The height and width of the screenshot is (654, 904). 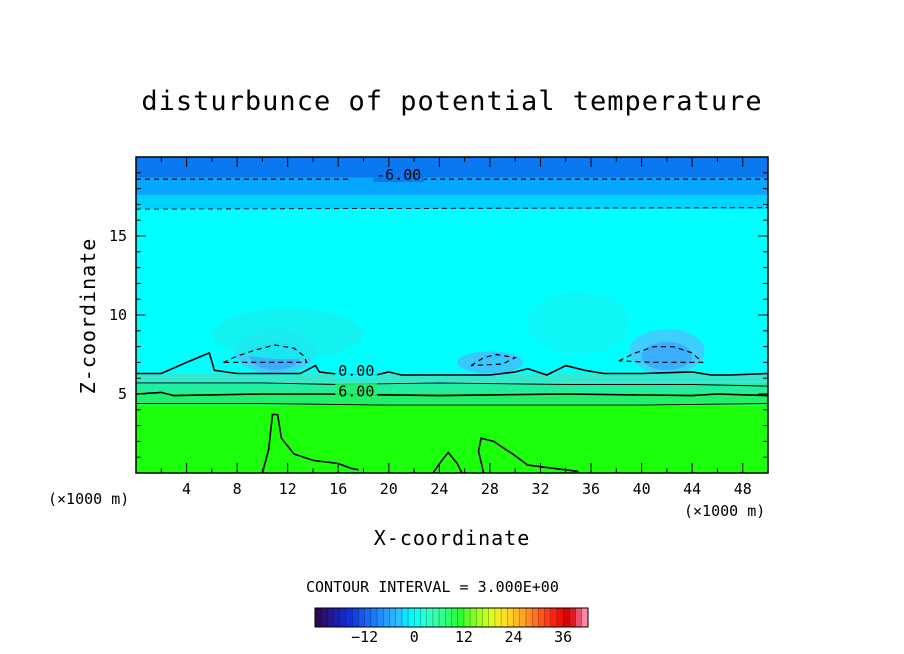 I want to click on x-tick-label: 36, so click(x=591, y=489).